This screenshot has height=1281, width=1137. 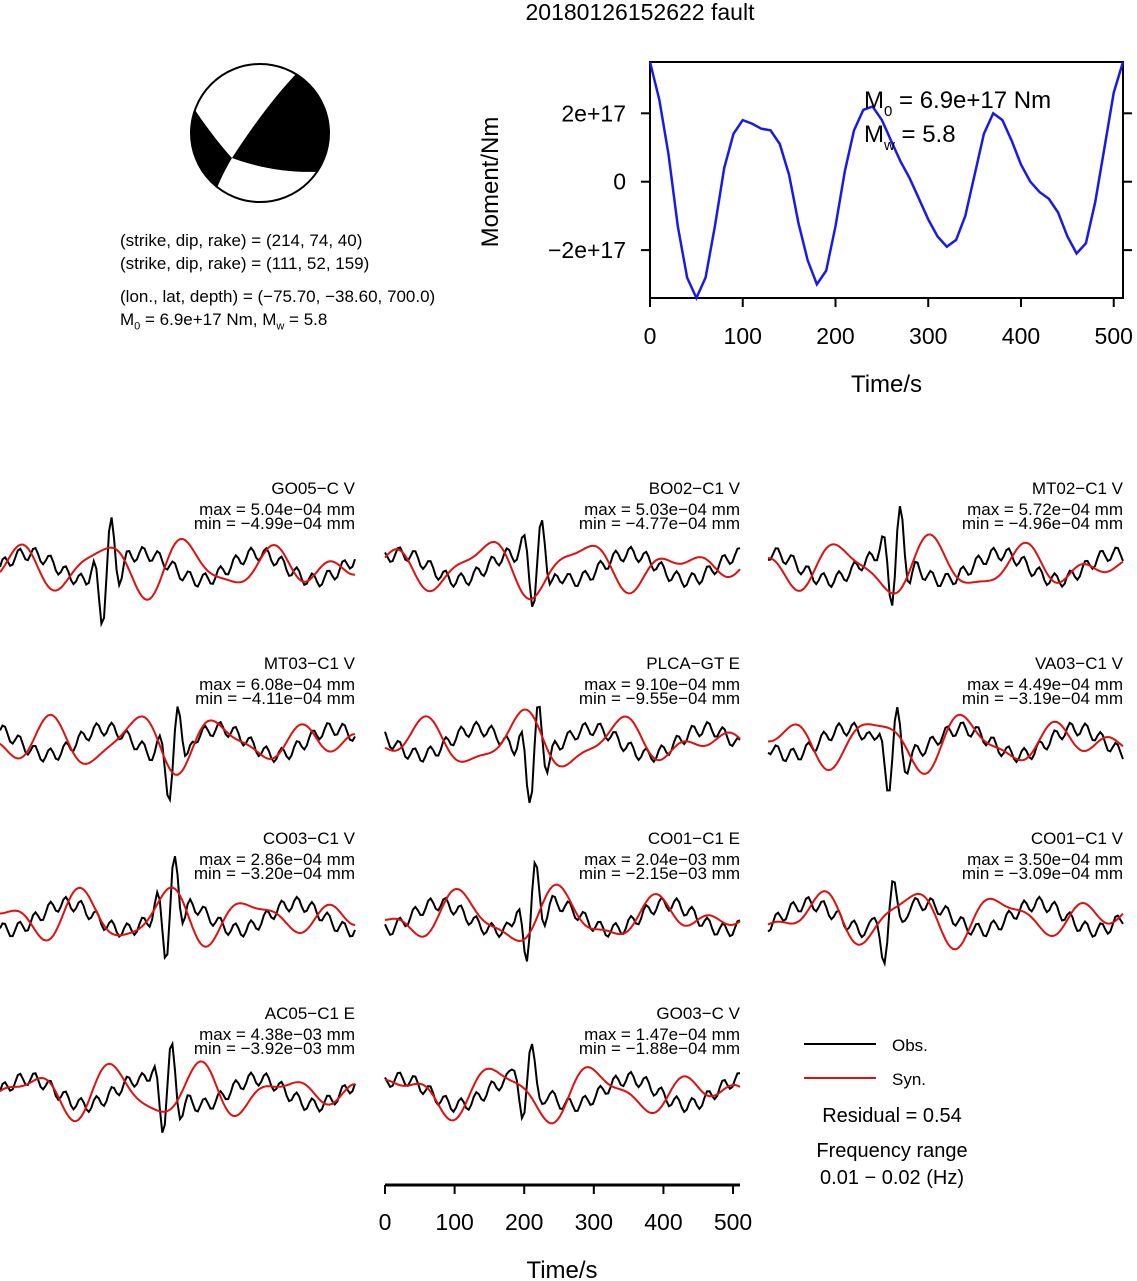 What do you see at coordinates (892, 1116) in the screenshot?
I see `residual-text: Residual = 0.54` at bounding box center [892, 1116].